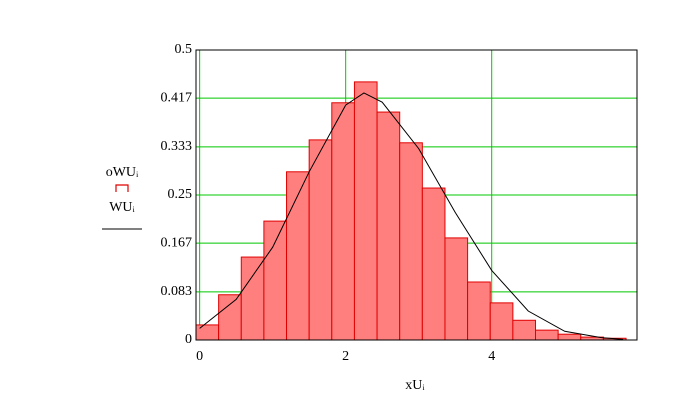 The height and width of the screenshot is (406, 700). Describe the element at coordinates (188, 339) in the screenshot. I see `y-tick-label: 0` at that location.